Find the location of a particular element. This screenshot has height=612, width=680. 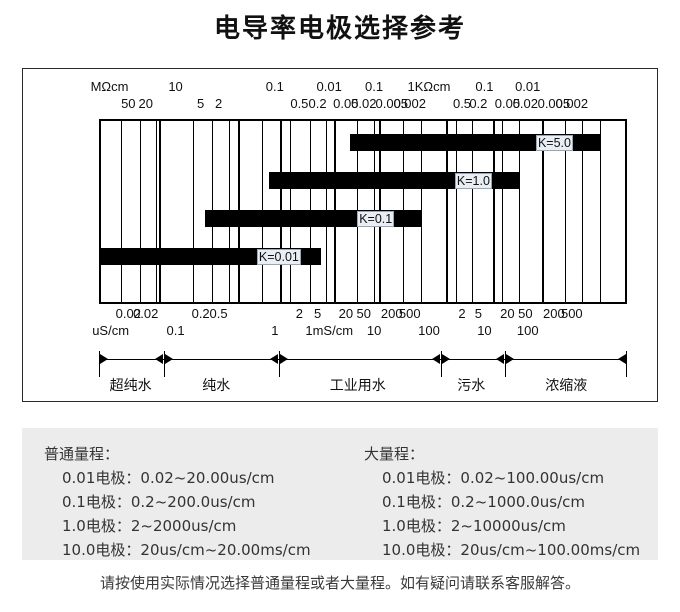

top-axis-decade-labels: MΩcm 10 0.1 0.1 0.01 1KΩcm 0.01 0.1 is located at coordinates (341, 87).